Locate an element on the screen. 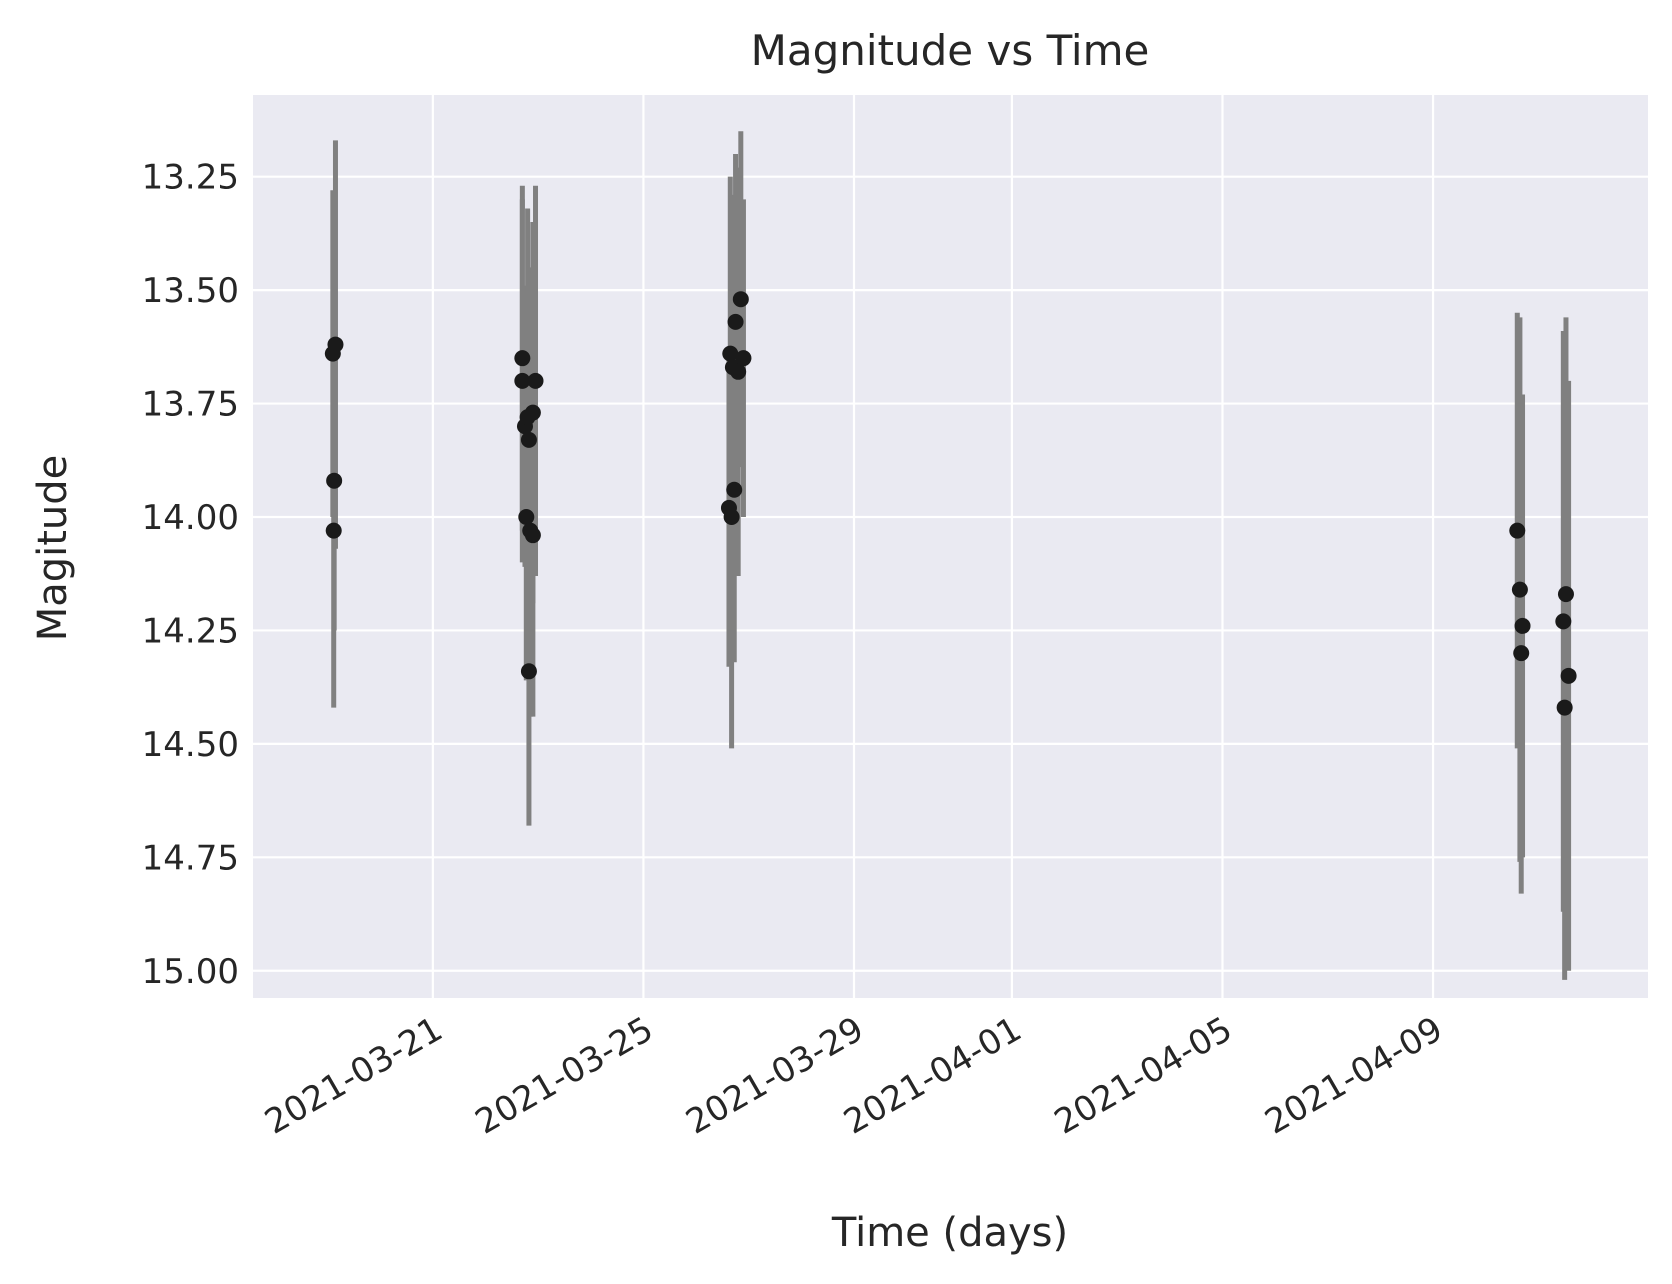 This screenshot has width=1672, height=1284. y-tick-label: 13.75 is located at coordinates (190, 405).